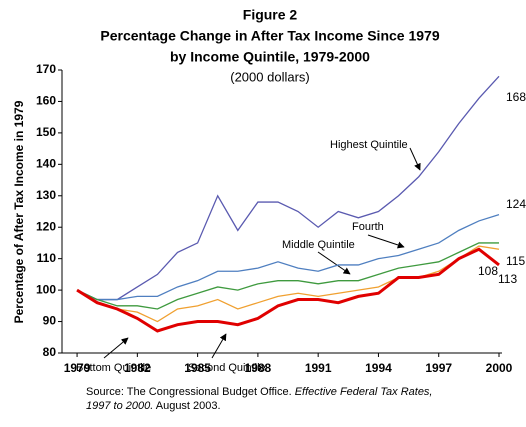 Image resolution: width=526 pixels, height=427 pixels. Describe the element at coordinates (50, 321) in the screenshot. I see `y-tick-label: 90` at that location.